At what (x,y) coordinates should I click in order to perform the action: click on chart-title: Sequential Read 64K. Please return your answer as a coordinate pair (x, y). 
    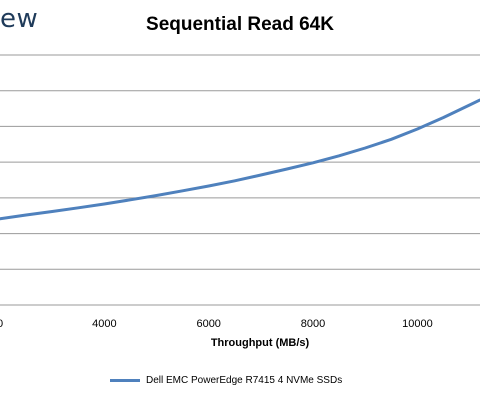
    Looking at the image, I should click on (240, 24).